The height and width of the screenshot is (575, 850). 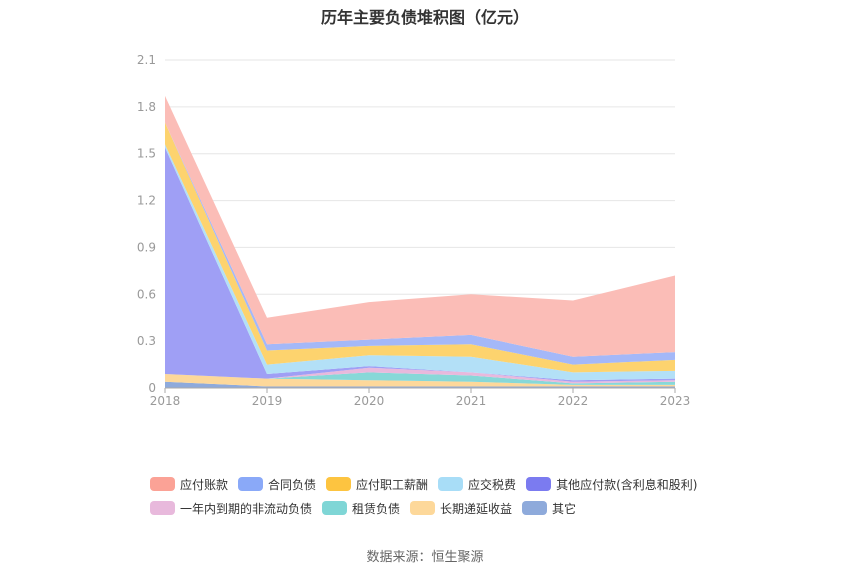 I want to click on x-tick-label: 2021, so click(x=471, y=401).